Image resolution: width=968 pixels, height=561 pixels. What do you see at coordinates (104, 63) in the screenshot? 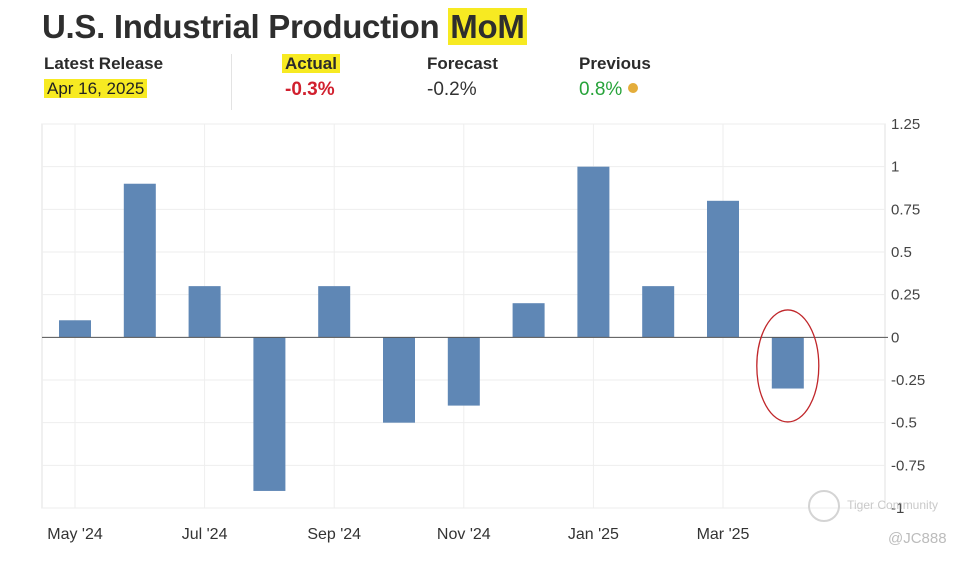
I see `latest-release-label: Latest Release` at bounding box center [104, 63].